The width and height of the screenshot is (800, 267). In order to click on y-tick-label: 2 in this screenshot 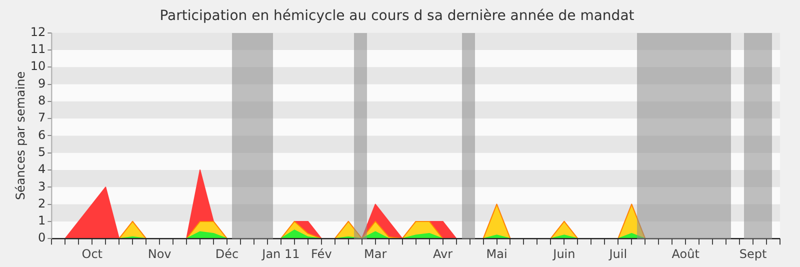, I will do `click(42, 203)`.